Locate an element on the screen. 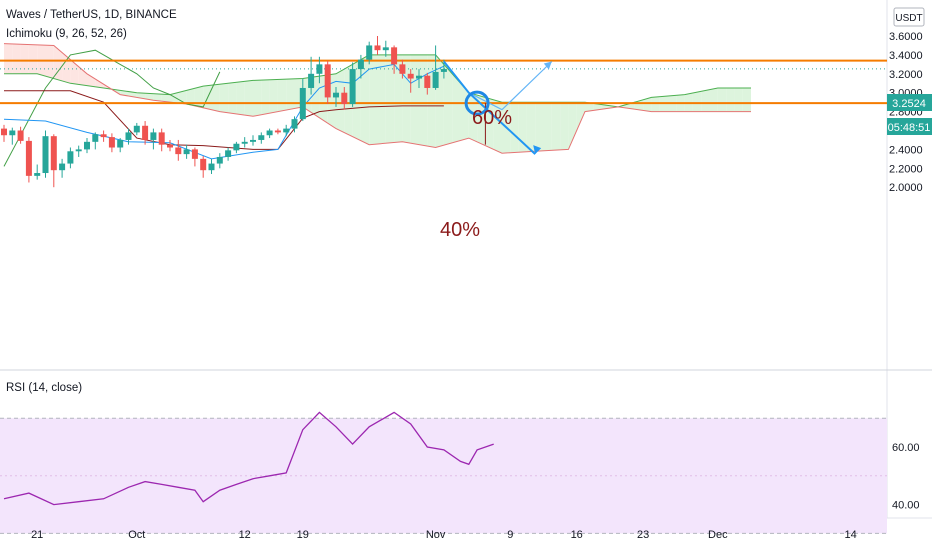  rsi-tick-label: 60.00 is located at coordinates (906, 448).